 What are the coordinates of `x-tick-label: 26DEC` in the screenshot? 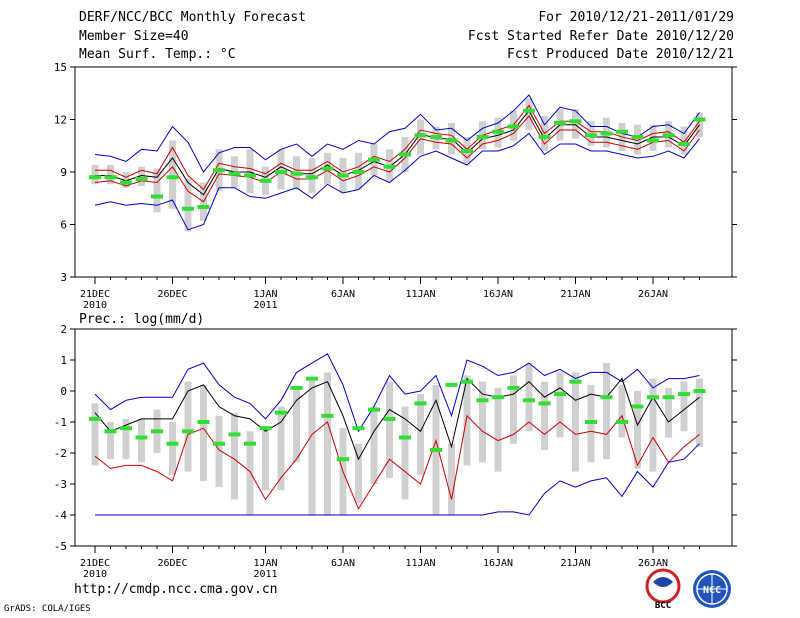 It's located at (172, 563).